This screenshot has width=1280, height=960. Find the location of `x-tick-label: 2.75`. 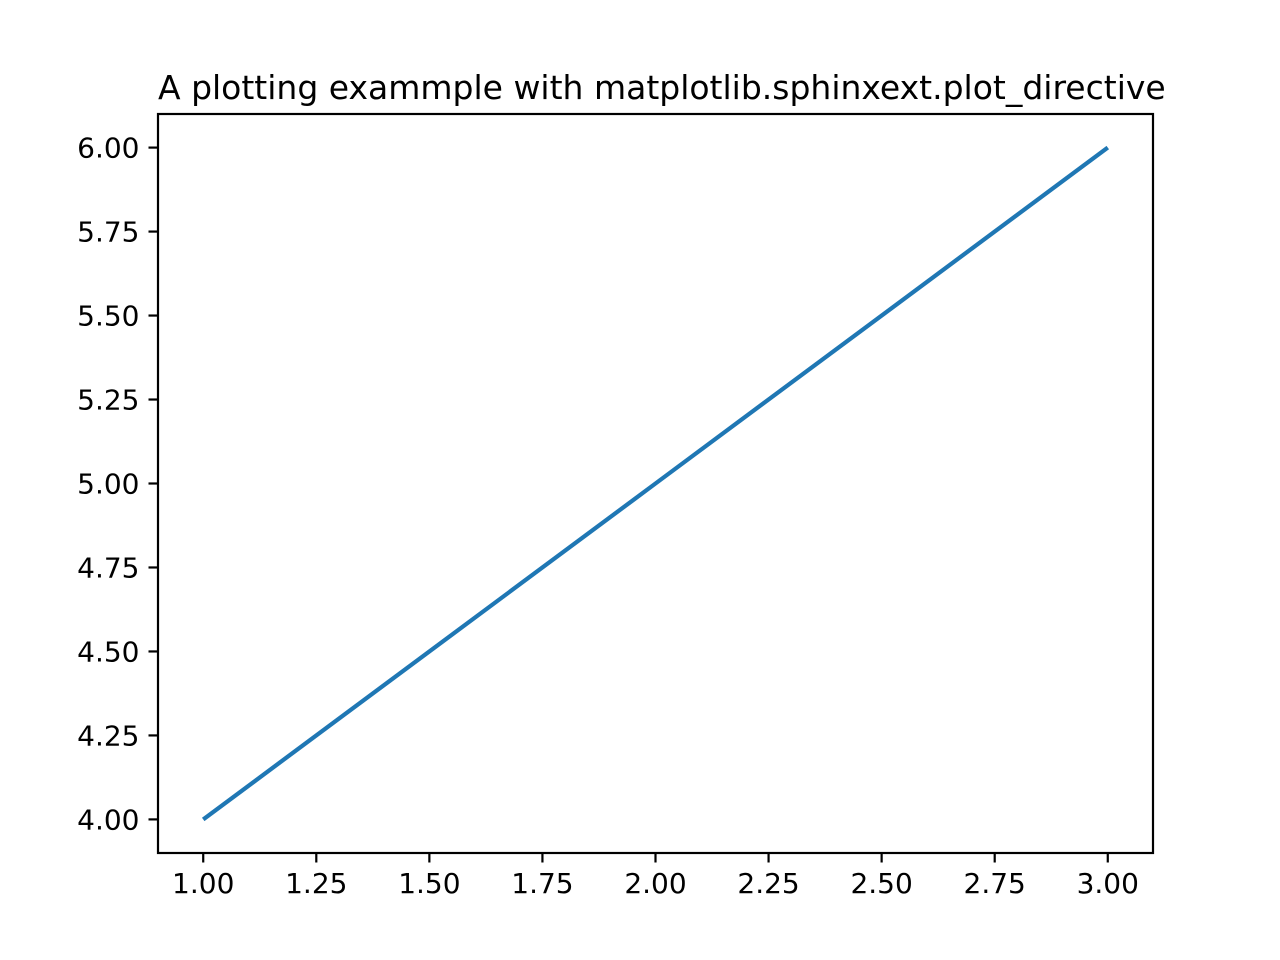

x-tick-label: 2.75 is located at coordinates (995, 883).